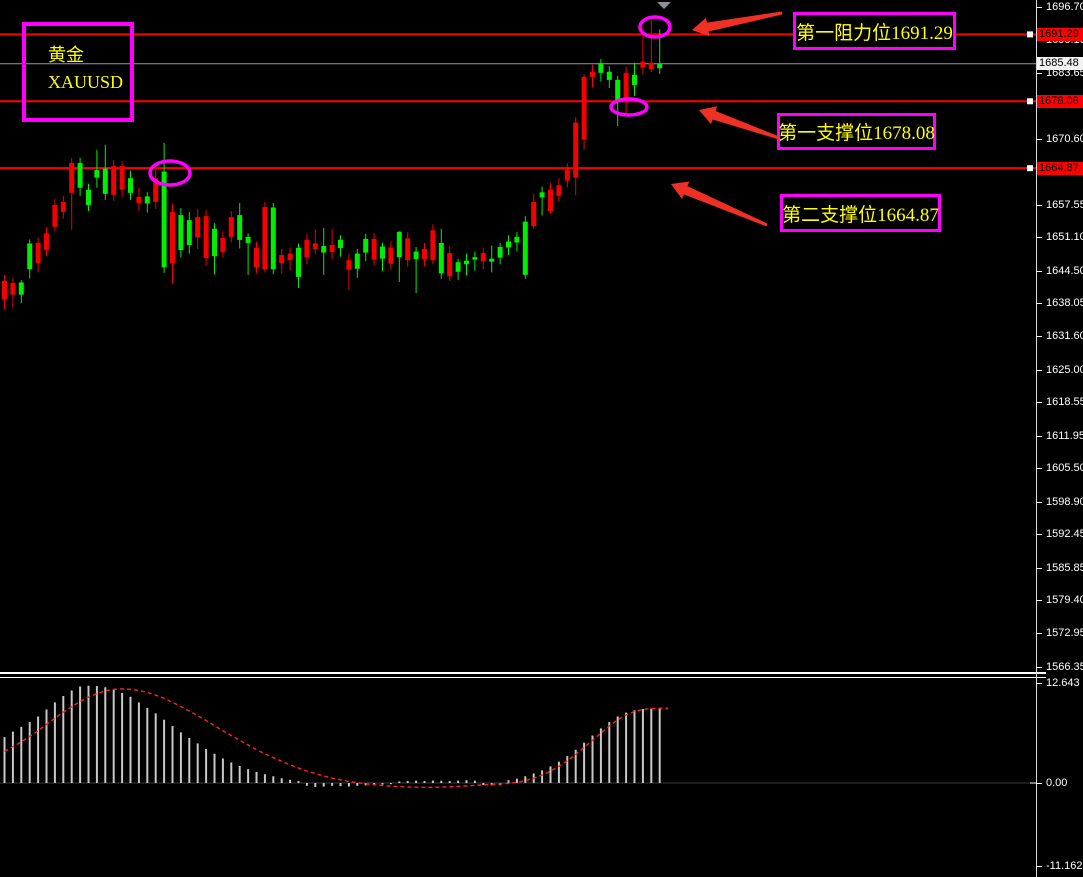 The image size is (1083, 877). I want to click on price-tick-label: 1598.90, so click(1059, 502).